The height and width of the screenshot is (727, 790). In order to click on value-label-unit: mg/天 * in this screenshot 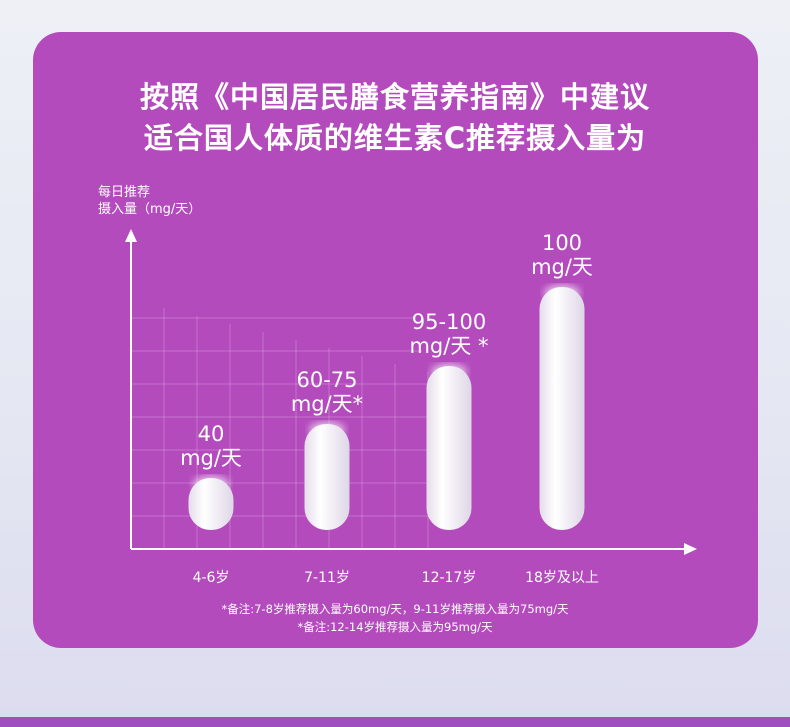, I will do `click(449, 346)`.